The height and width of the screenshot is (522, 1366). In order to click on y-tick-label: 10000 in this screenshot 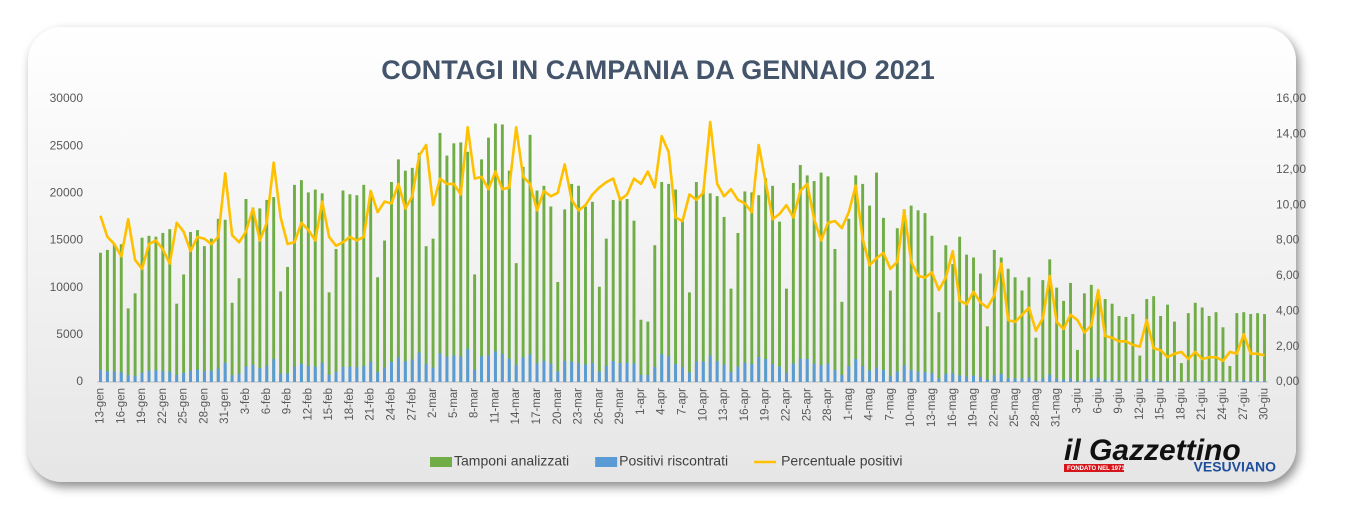, I will do `click(67, 287)`.